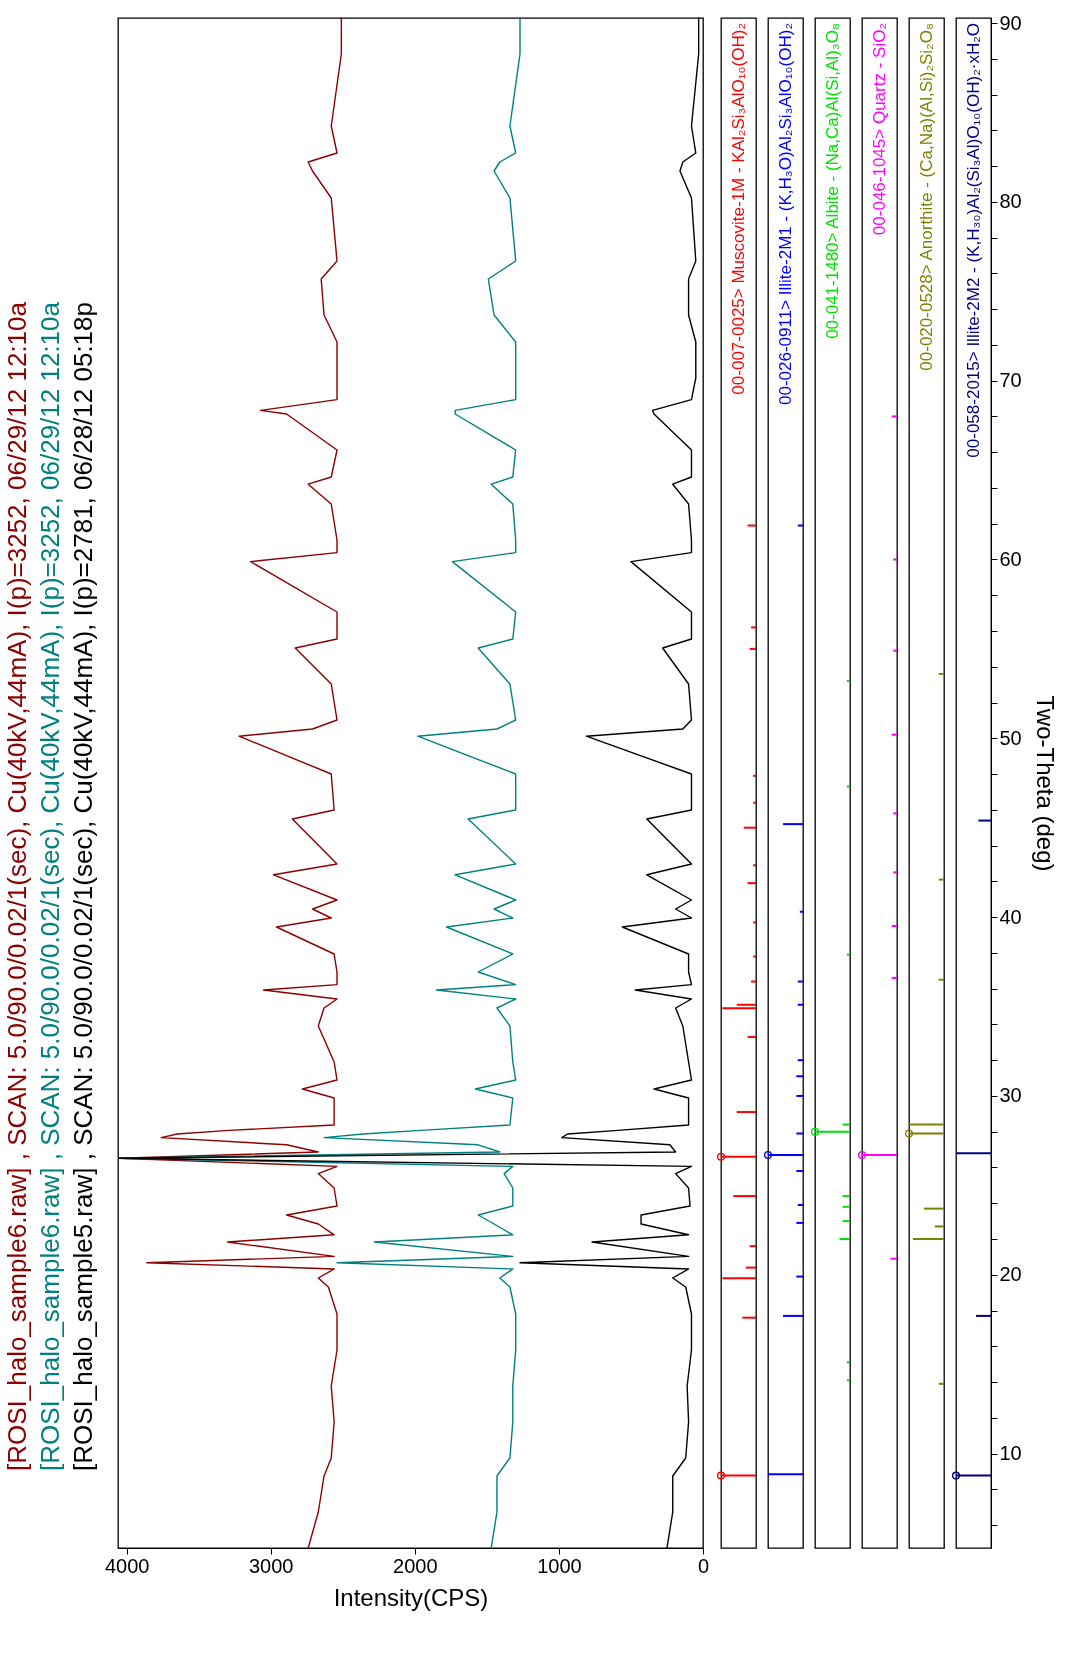 The height and width of the screenshot is (1658, 1089). Describe the element at coordinates (1010, 1274) in the screenshot. I see `y-tick-label: 20` at that location.